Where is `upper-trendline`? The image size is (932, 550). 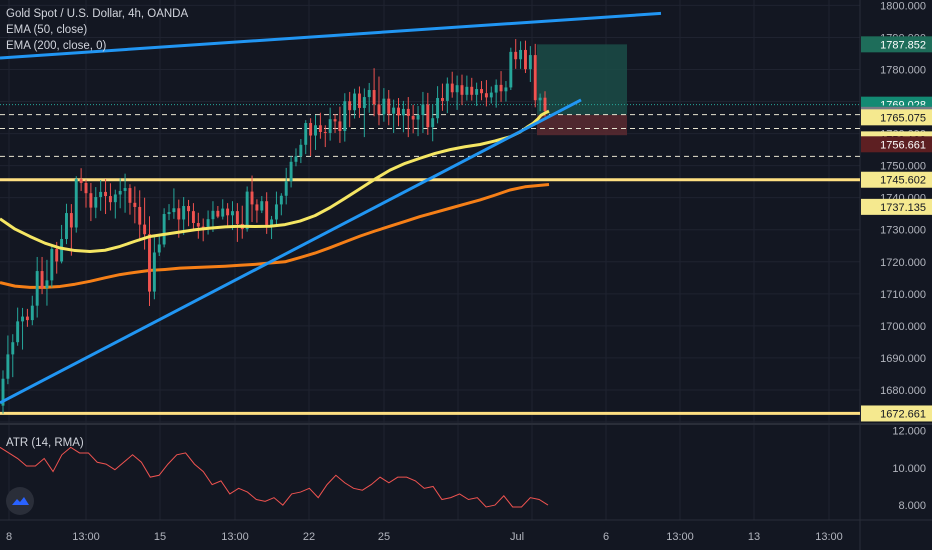 upper-trendline is located at coordinates (331, 35).